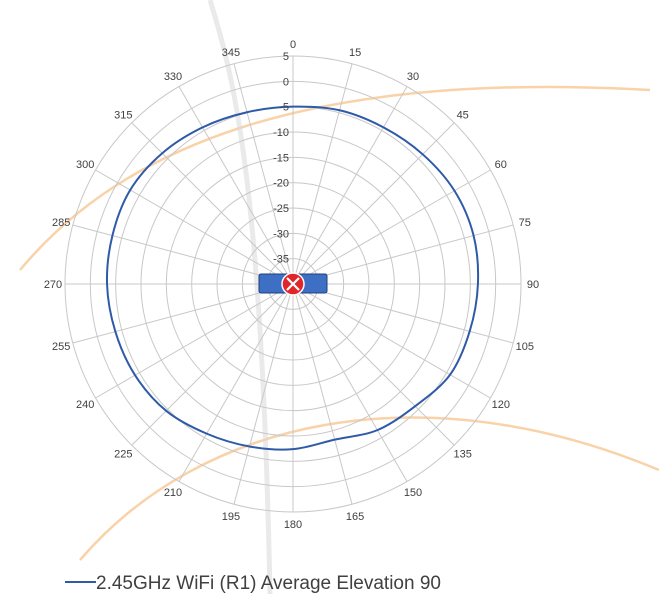 The height and width of the screenshot is (594, 659). Describe the element at coordinates (501, 165) in the screenshot. I see `angle-label: 60` at that location.